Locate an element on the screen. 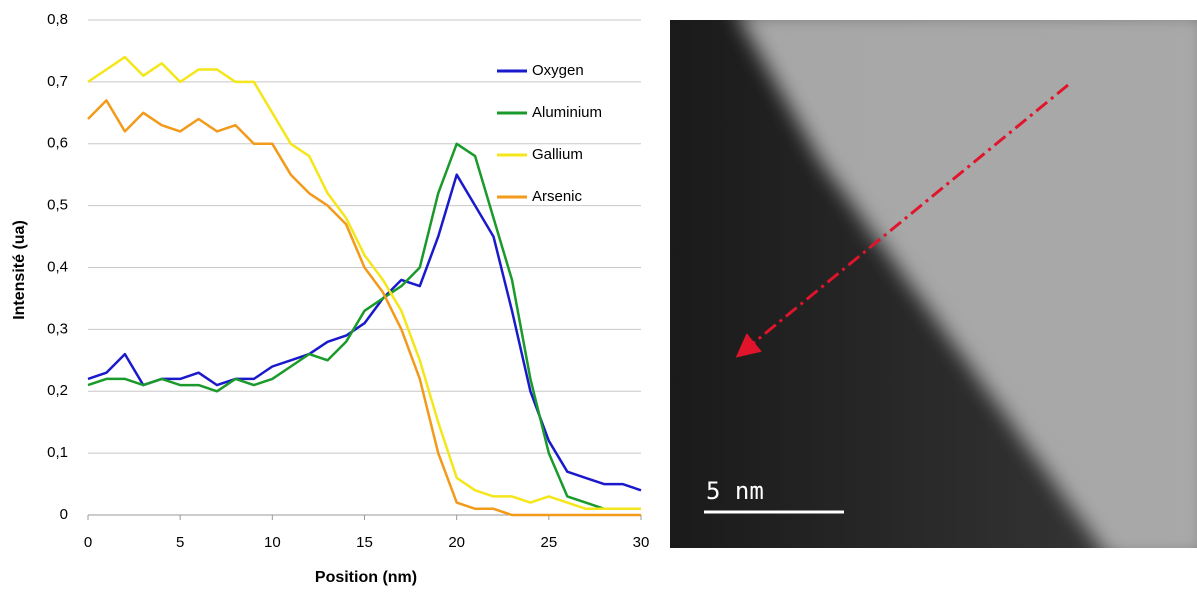  x-tick-label: 5 is located at coordinates (180, 542).